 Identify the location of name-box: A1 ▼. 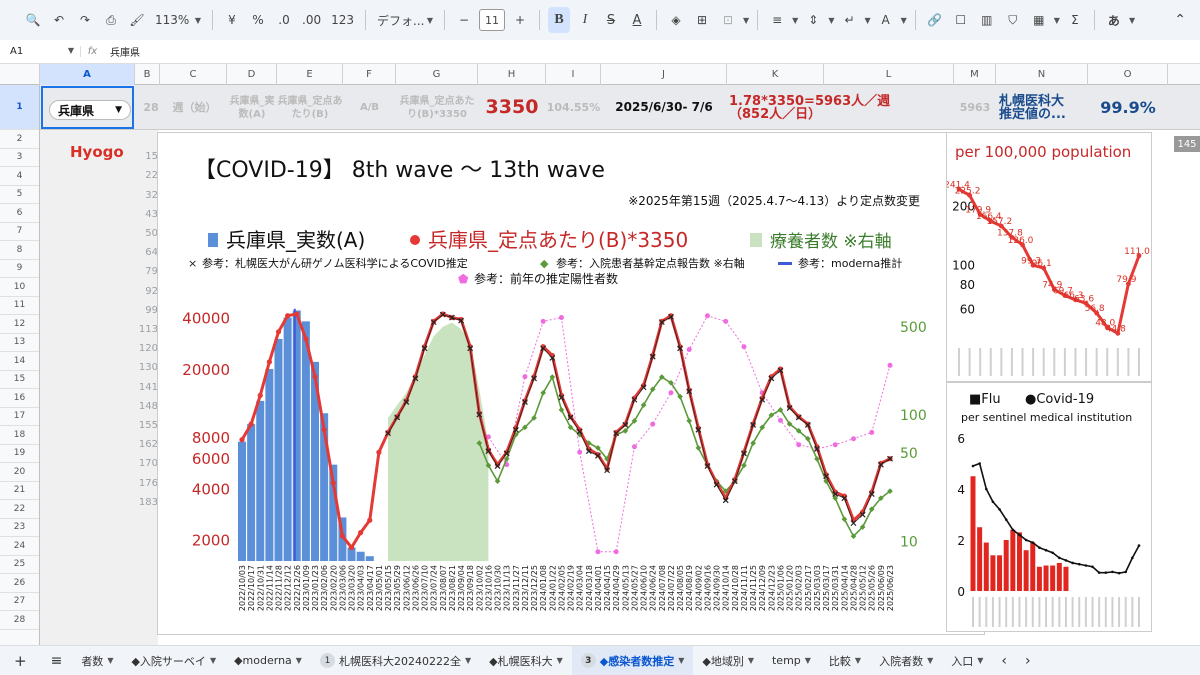
(40, 51).